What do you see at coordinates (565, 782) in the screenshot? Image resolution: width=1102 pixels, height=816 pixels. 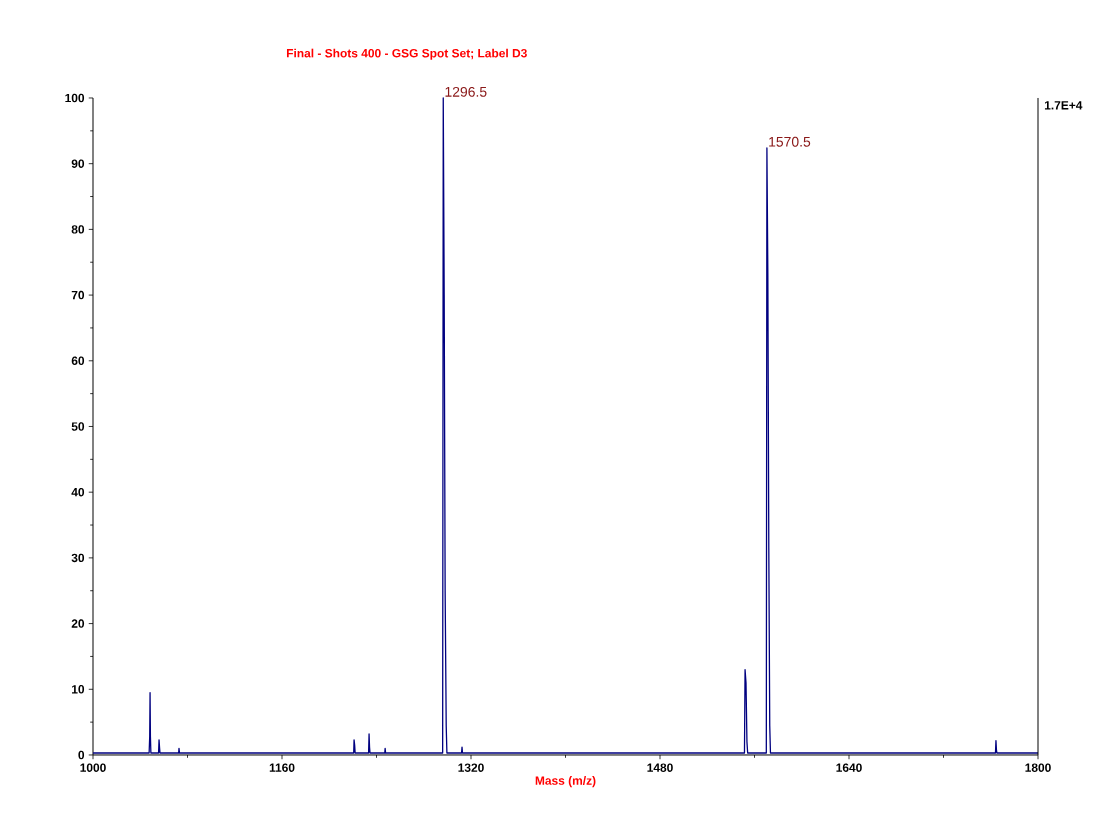 I see `x-axis-title: Mass (m/z)` at bounding box center [565, 782].